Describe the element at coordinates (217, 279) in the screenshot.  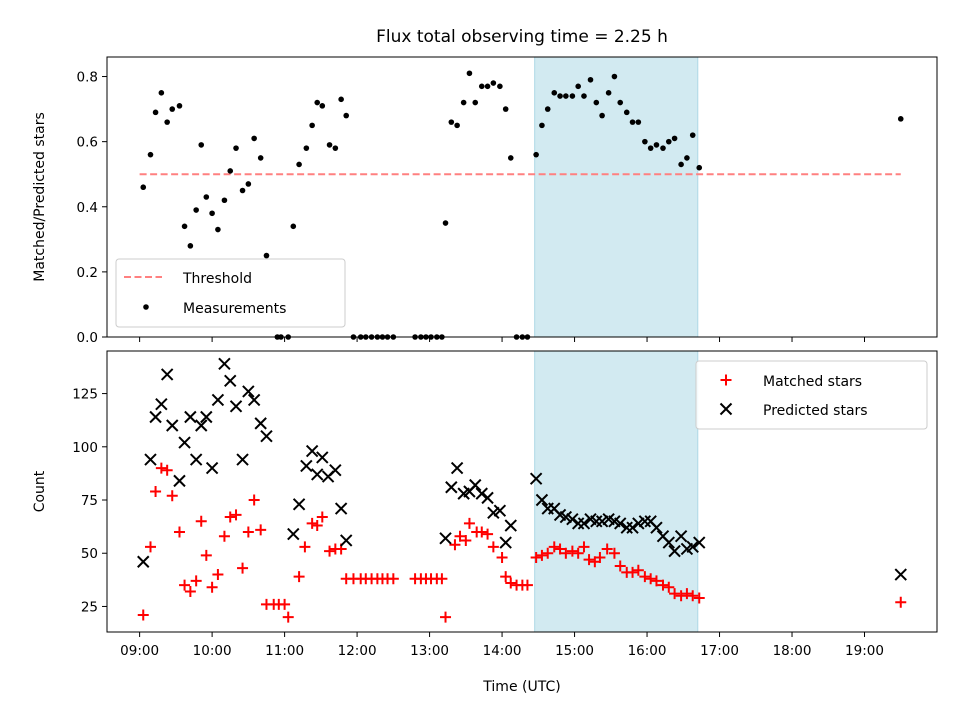
I see `legend-label-threshold: Threshold` at that location.